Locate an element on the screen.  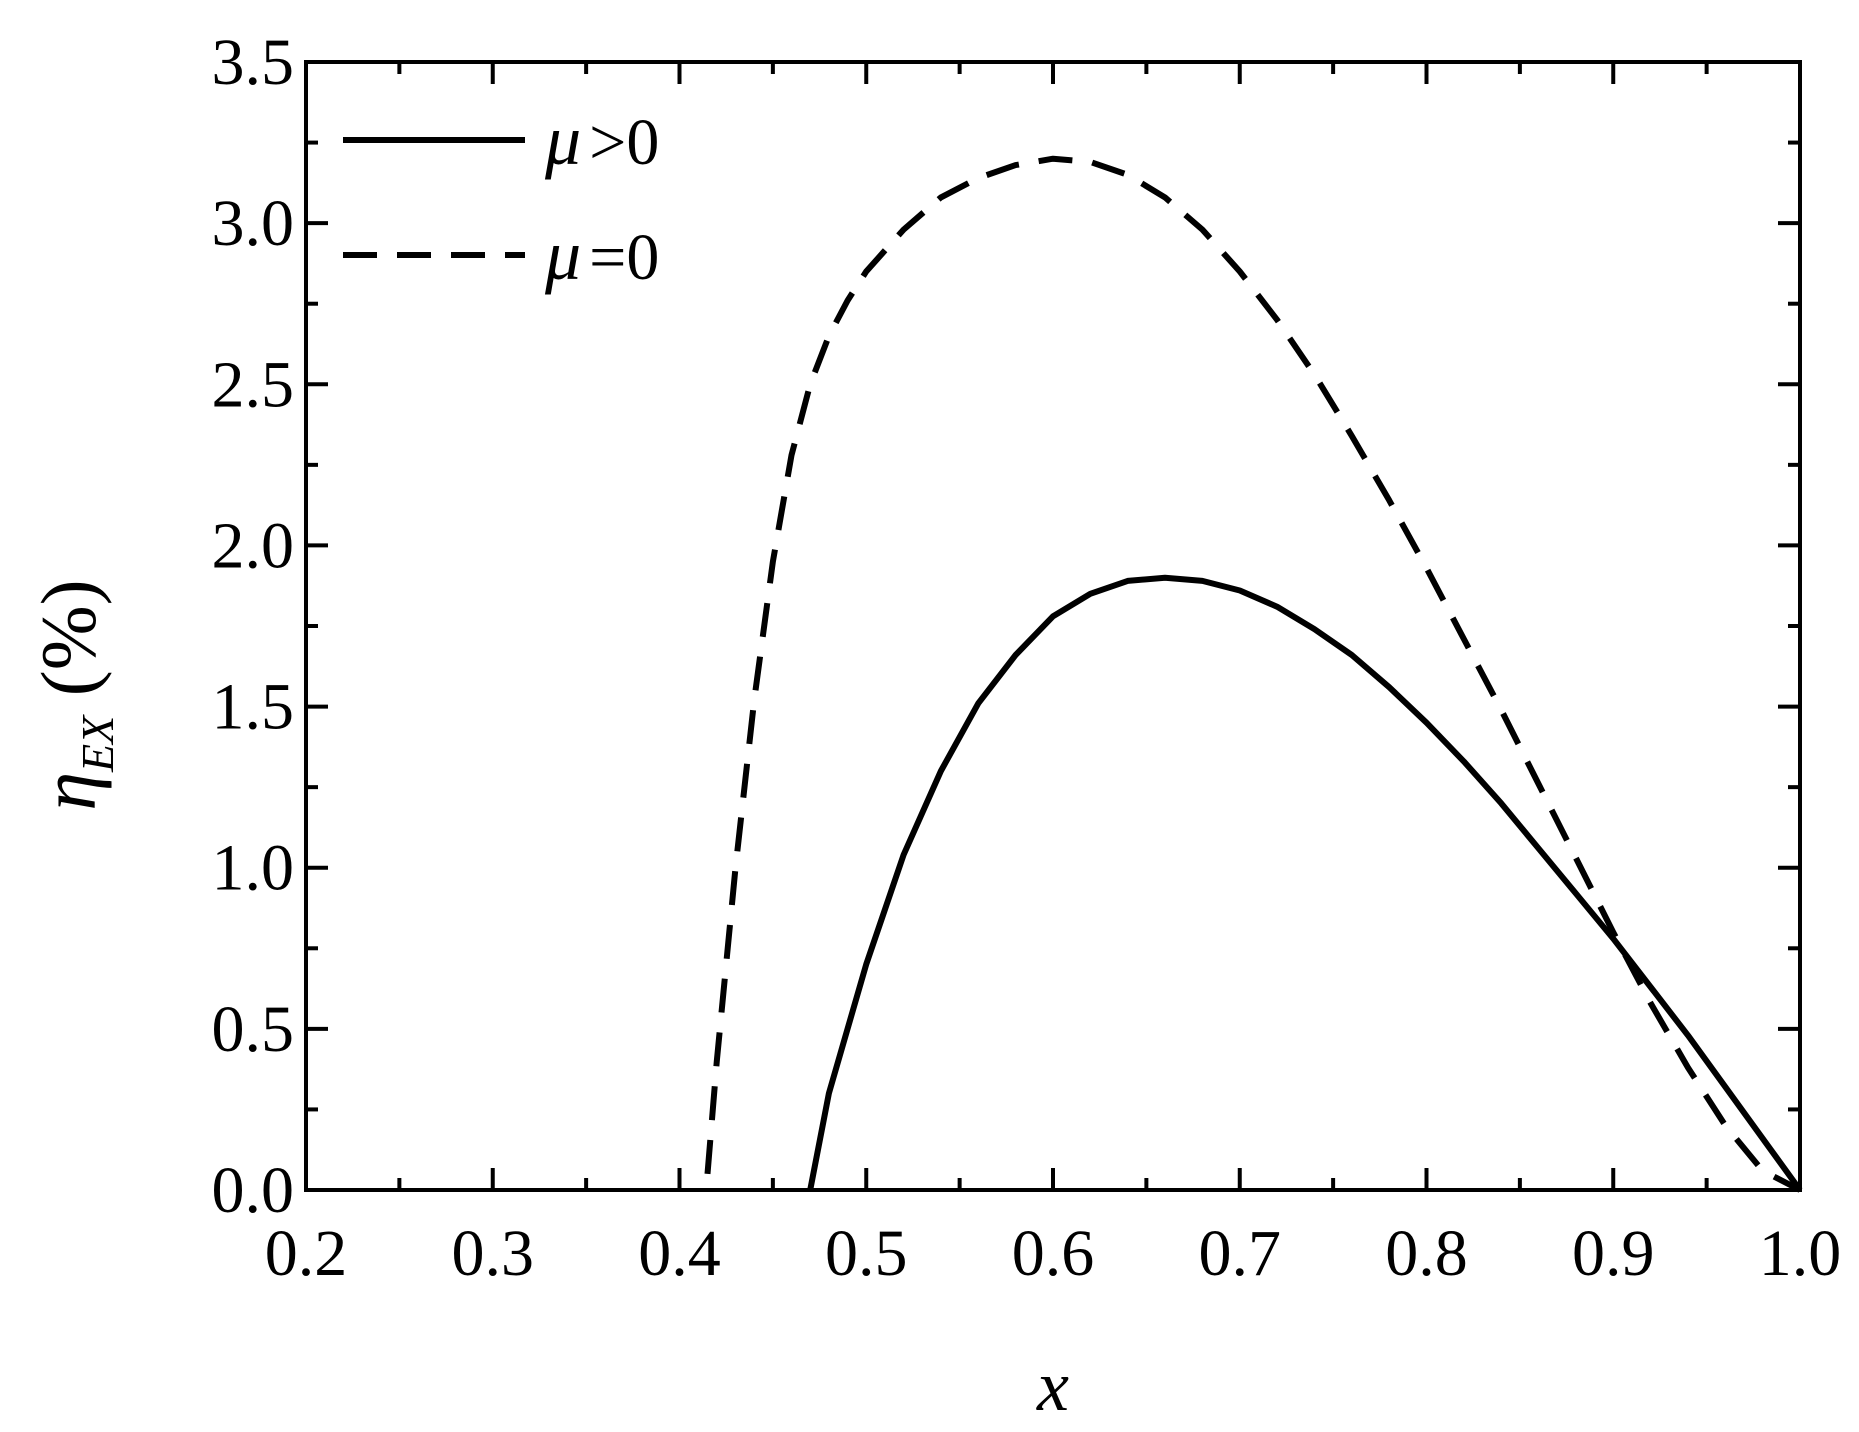
y-axis-label-subscript: EX is located at coordinates (97, 743).